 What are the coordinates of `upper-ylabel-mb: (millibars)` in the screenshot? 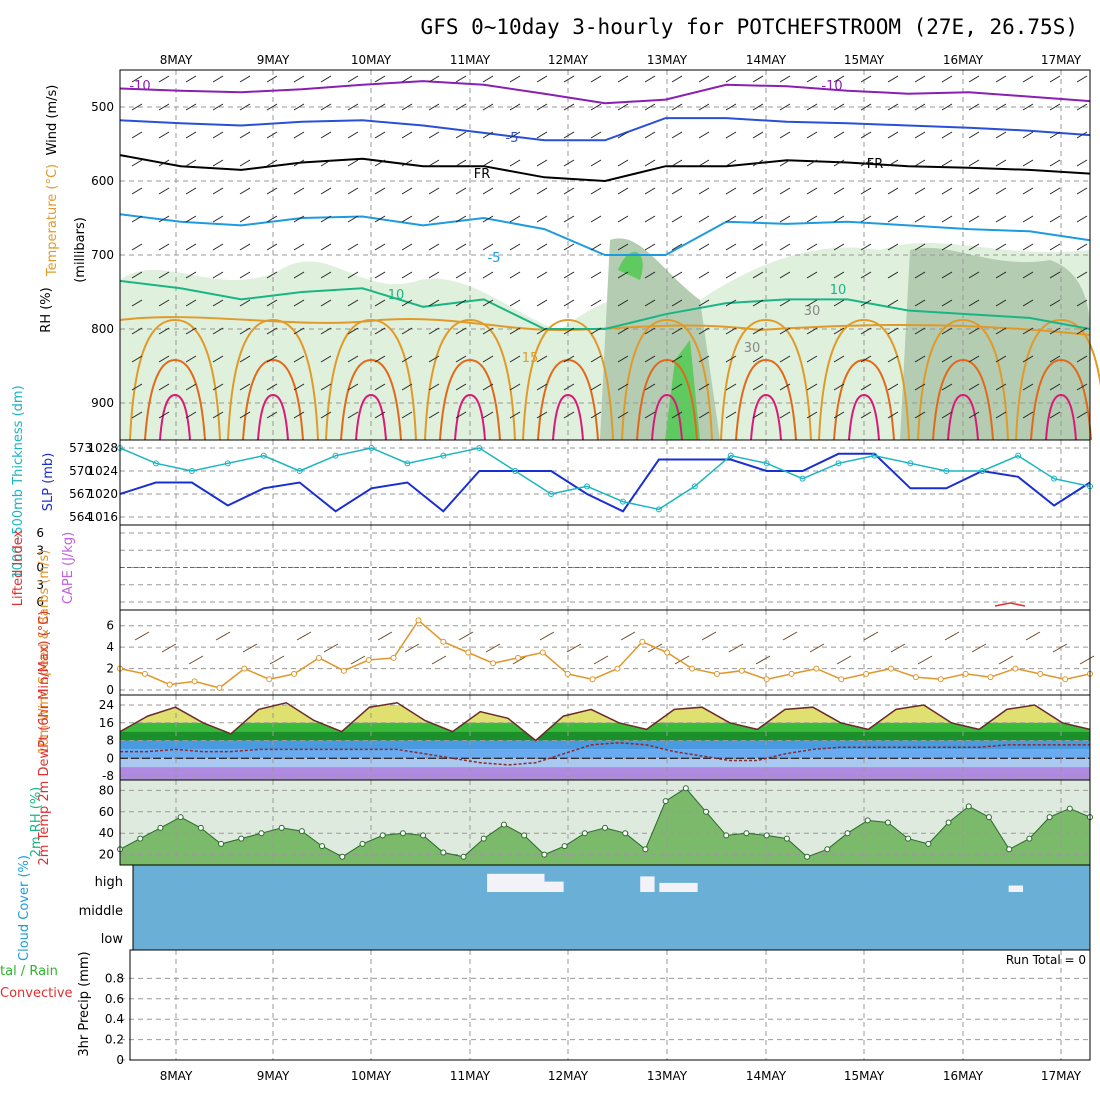 It's located at (80, 250).